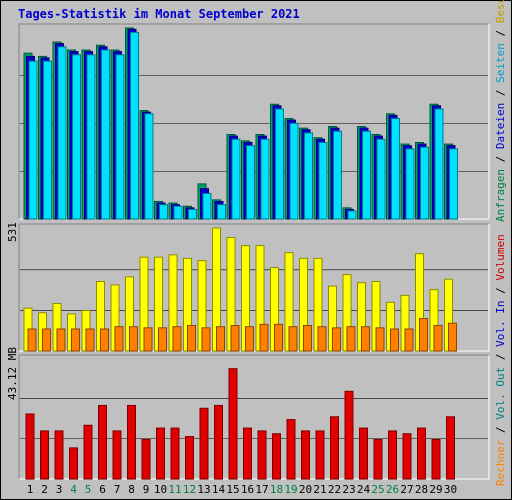 The image size is (512, 500). What do you see at coordinates (117, 489) in the screenshot?
I see `day-label-7: 7` at bounding box center [117, 489].